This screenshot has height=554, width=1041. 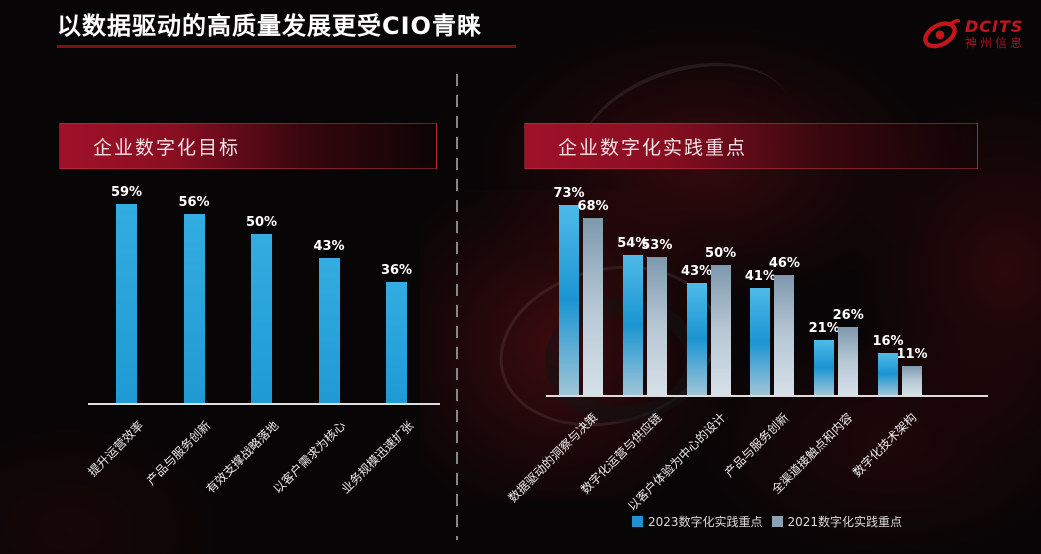 I want to click on company-name: 神州信息, so click(x=994, y=42).